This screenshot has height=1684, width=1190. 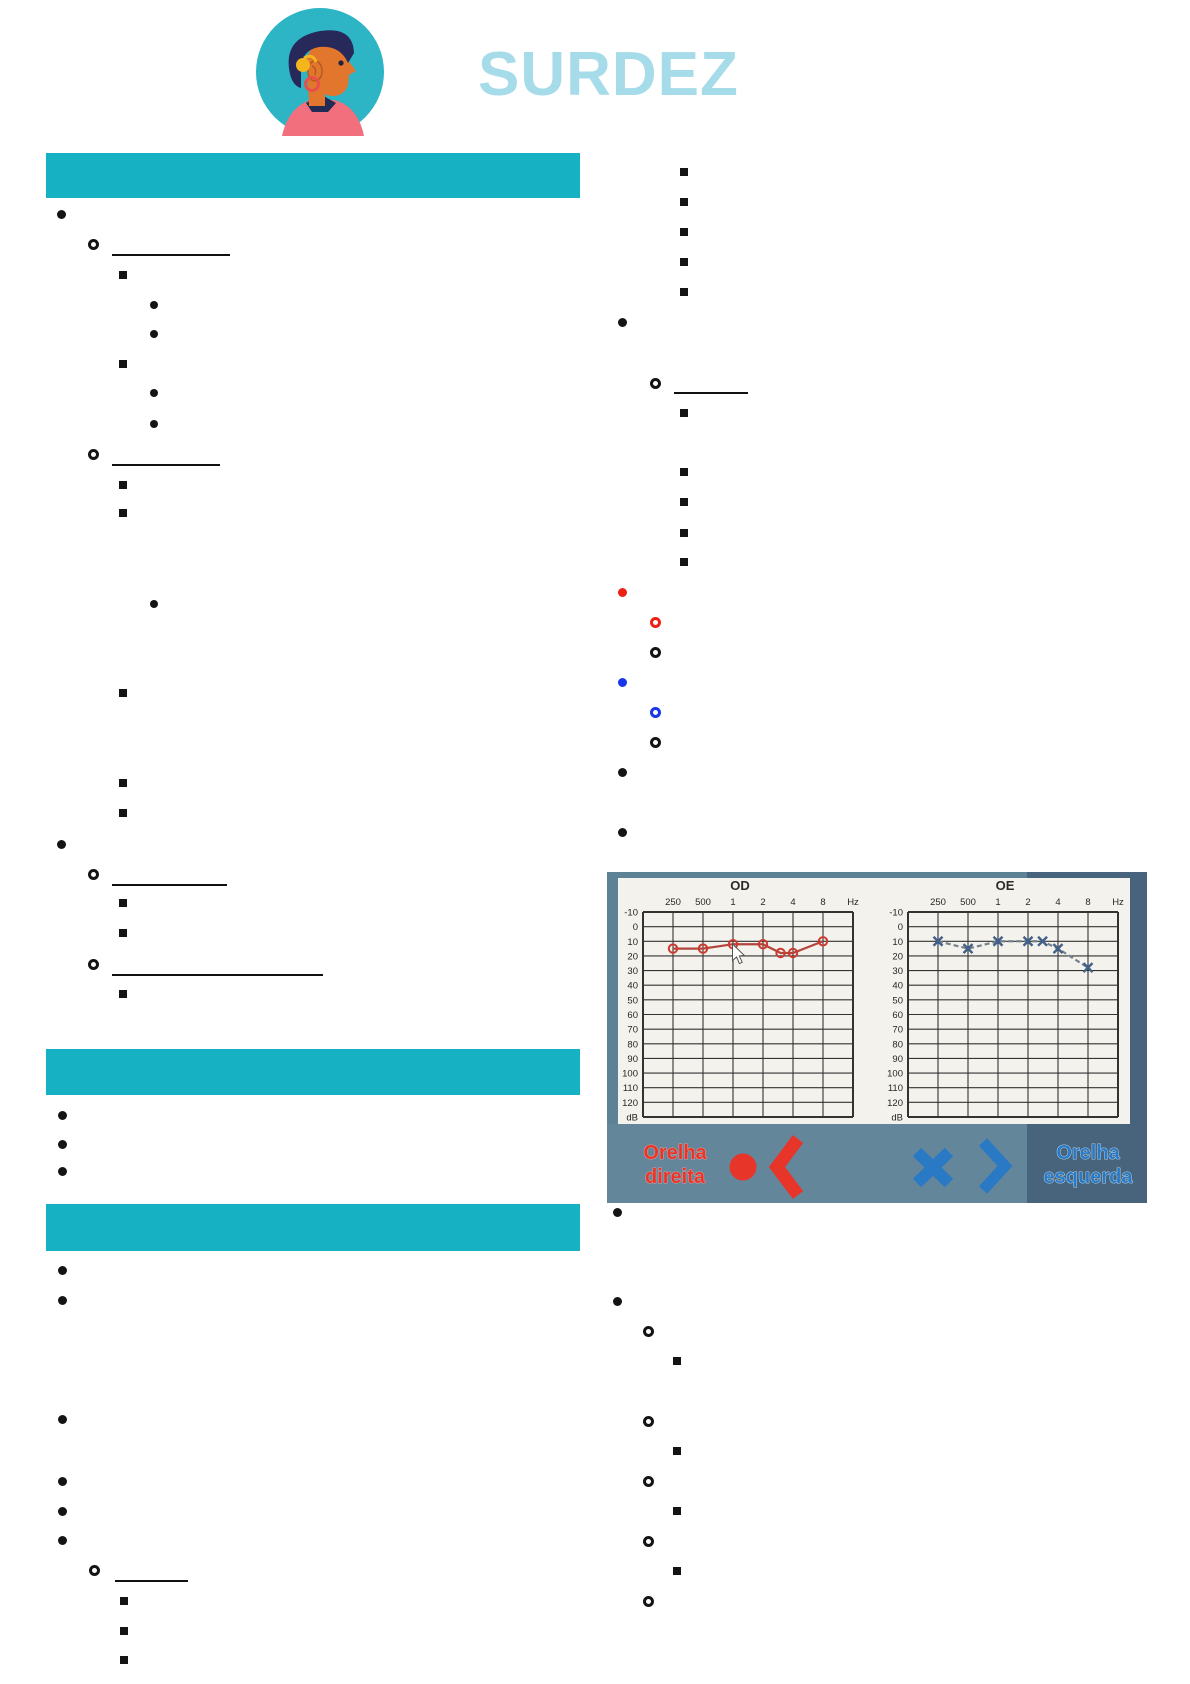 What do you see at coordinates (675, 1177) in the screenshot?
I see `legend-right-ear-label: direita` at bounding box center [675, 1177].